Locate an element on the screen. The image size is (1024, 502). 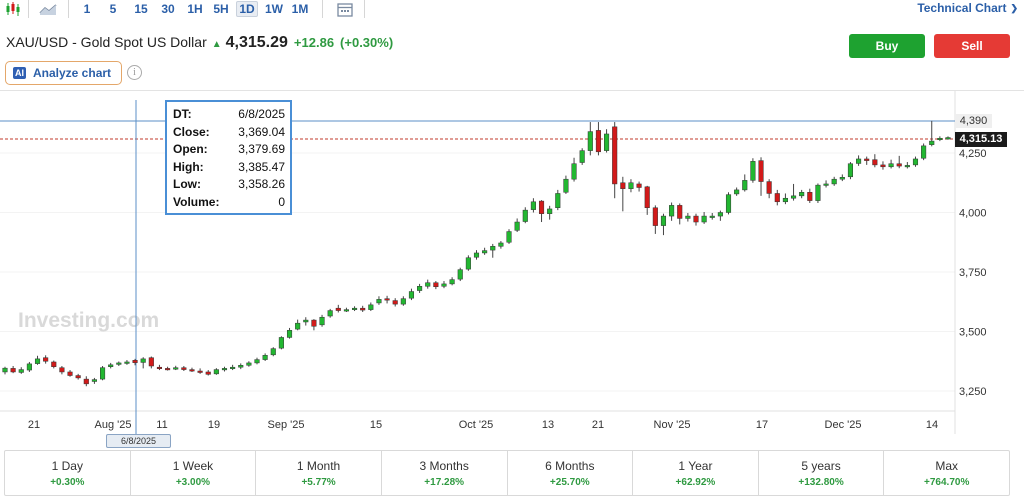
interval-1d: 1D is located at coordinates (247, 9).